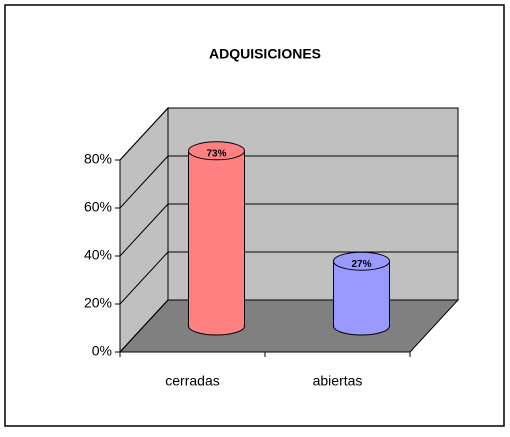 The image size is (510, 437). Describe the element at coordinates (98, 255) in the screenshot. I see `y-tick-label: 40%` at that location.